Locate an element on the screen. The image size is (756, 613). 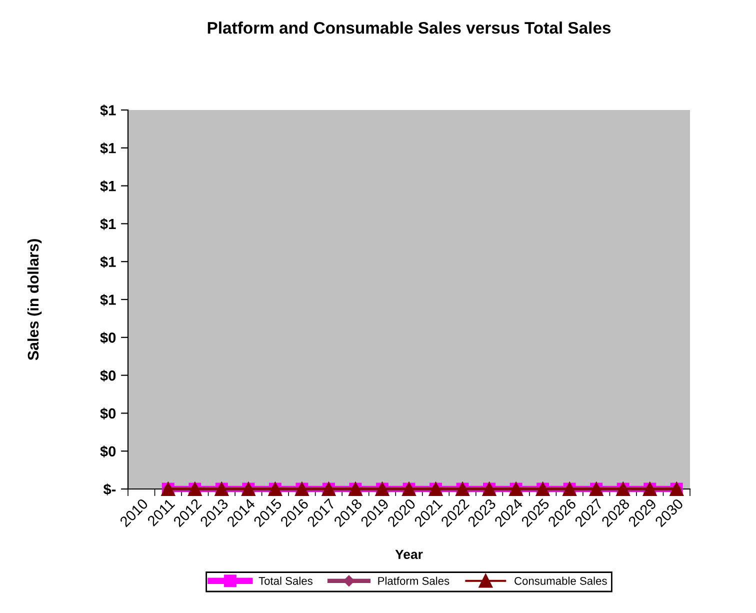
y-tick-label: $- is located at coordinates (109, 489).